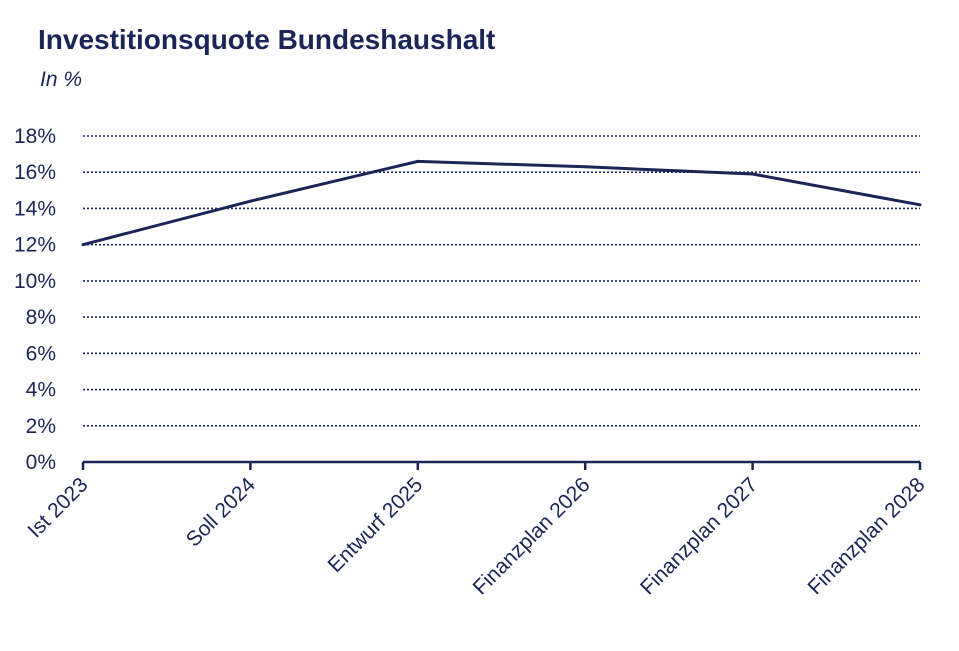 This screenshot has width=959, height=651. What do you see at coordinates (57, 507) in the screenshot?
I see `x-tick-label: Ist 2023` at bounding box center [57, 507].